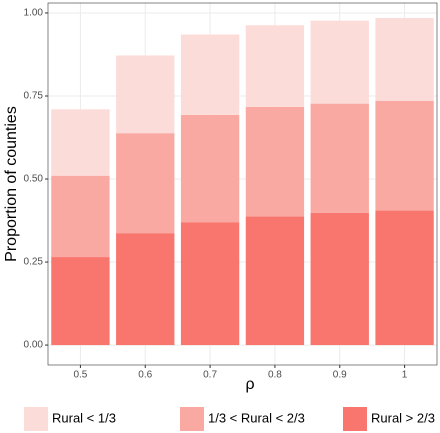 This screenshot has width=440, height=433. I want to click on legend-label: Rural > 2/3, so click(403, 417).